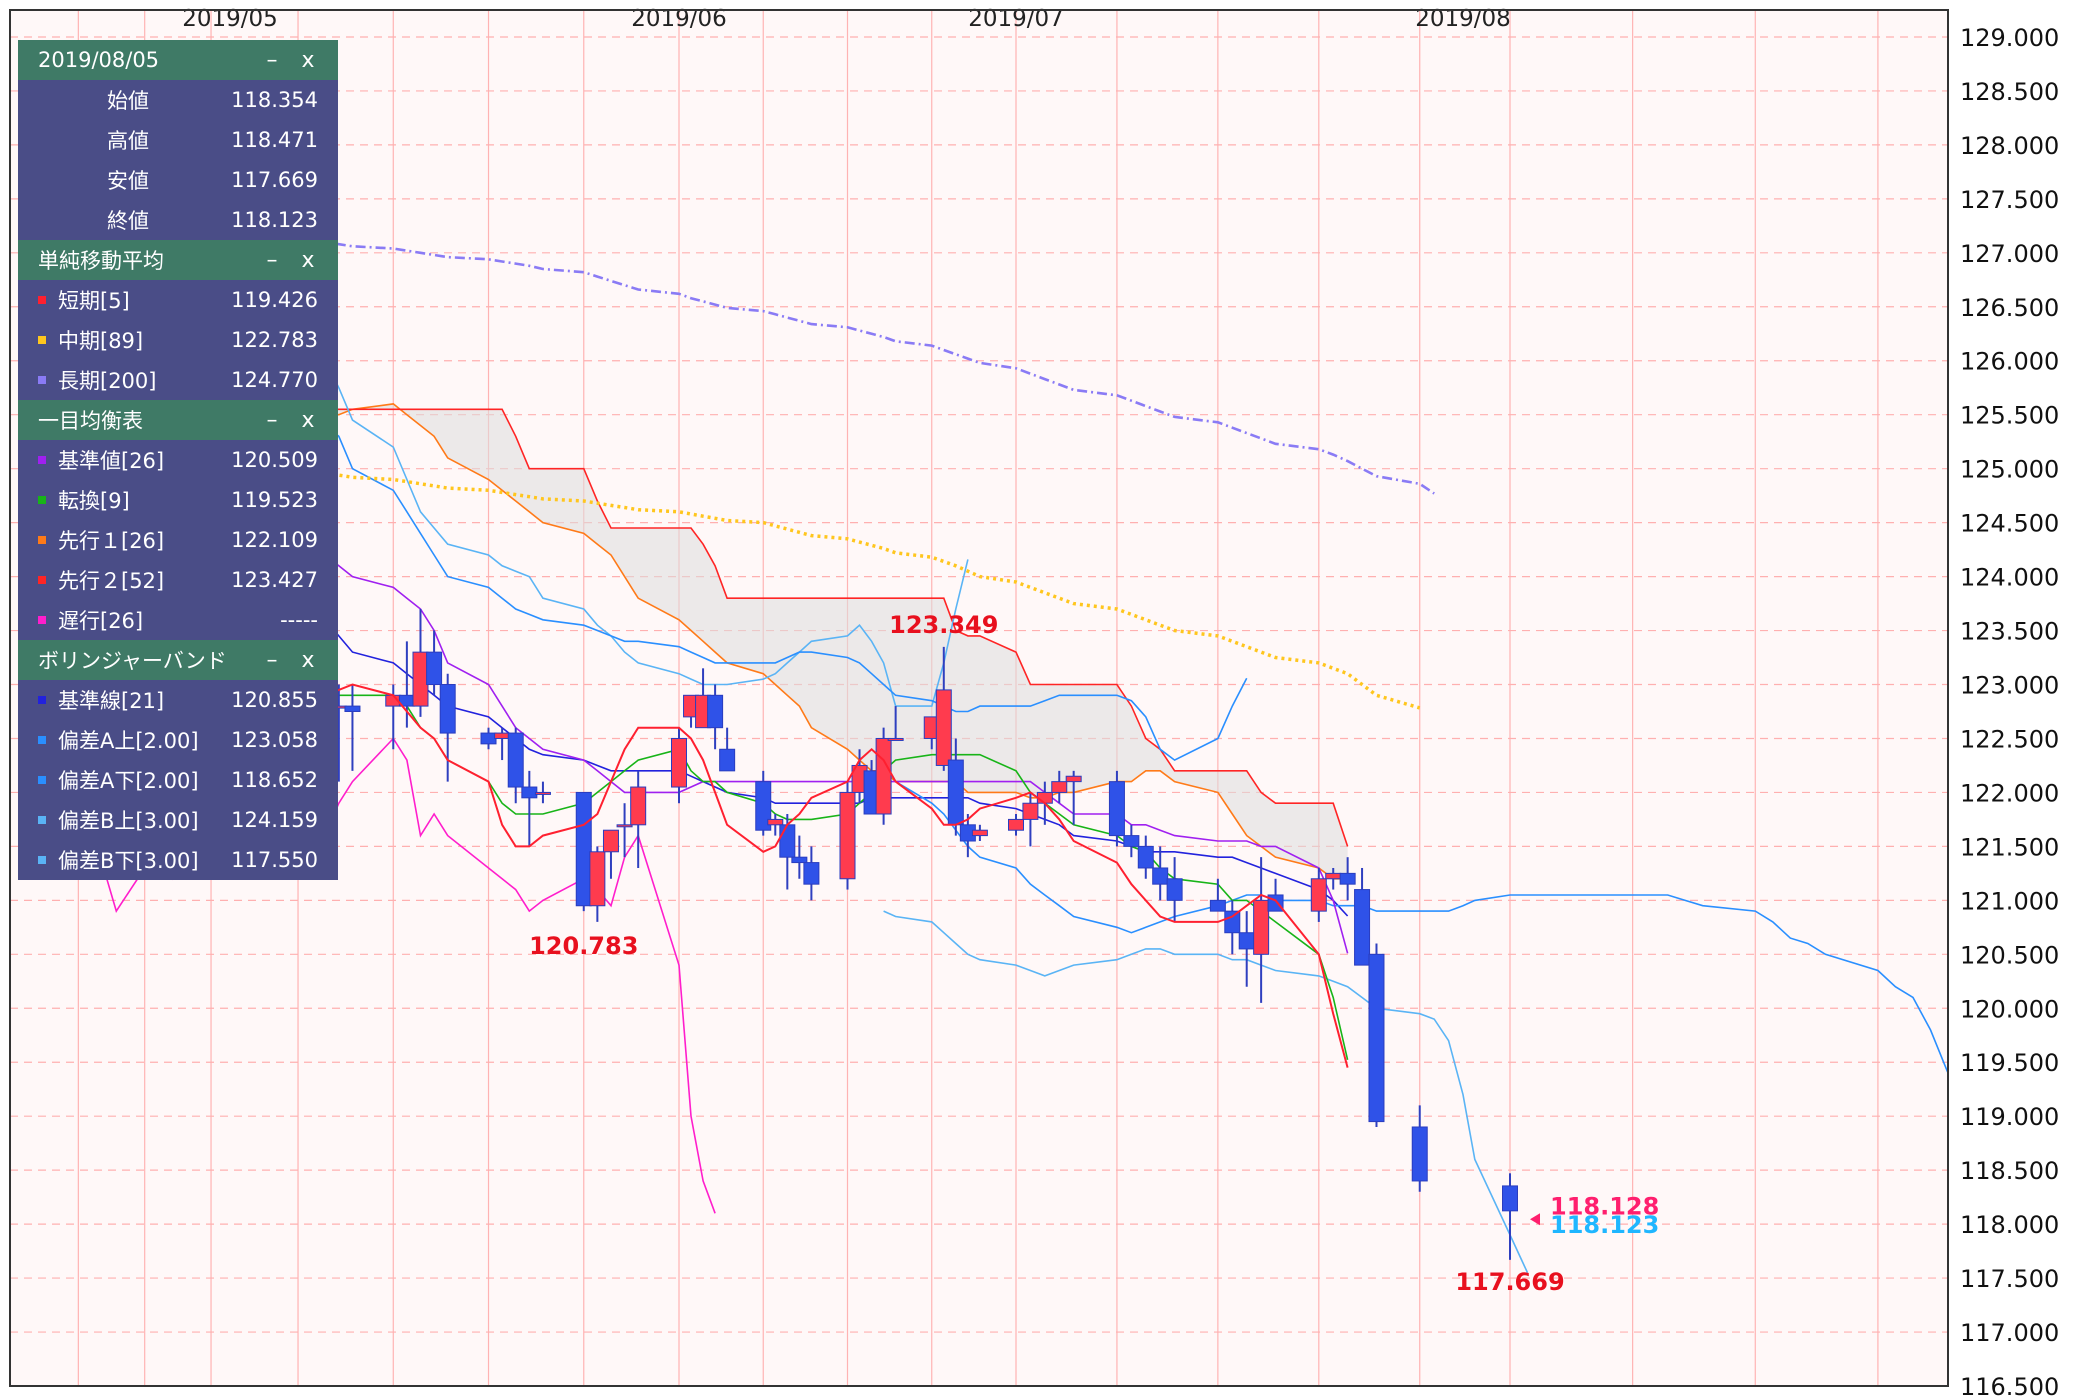  Describe the element at coordinates (274, 340) in the screenshot. I see `sma-mid-value: 122.783` at that location.